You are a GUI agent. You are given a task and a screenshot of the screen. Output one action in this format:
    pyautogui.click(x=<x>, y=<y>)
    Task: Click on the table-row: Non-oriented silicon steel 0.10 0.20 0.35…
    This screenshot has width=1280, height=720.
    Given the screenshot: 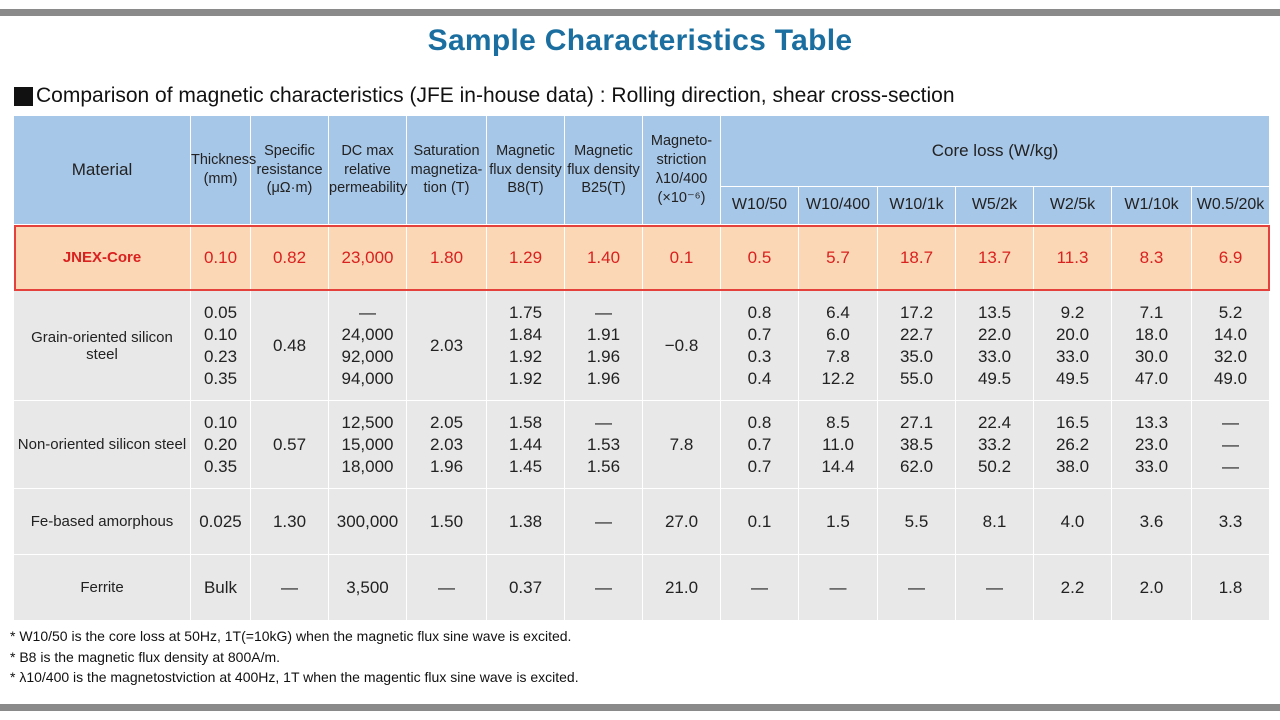 What is the action you would take?
    pyautogui.click(x=642, y=444)
    